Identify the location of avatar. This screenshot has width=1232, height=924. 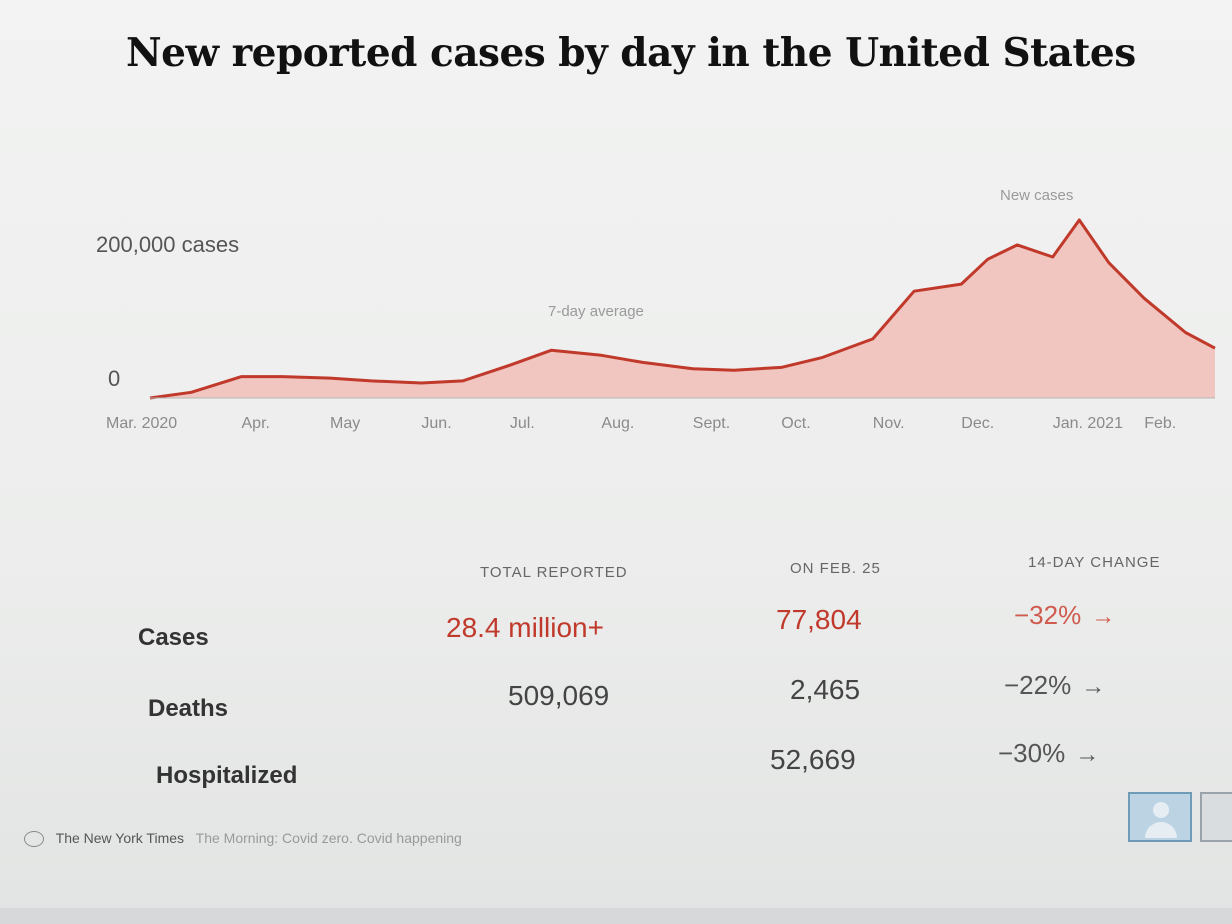
(1160, 817).